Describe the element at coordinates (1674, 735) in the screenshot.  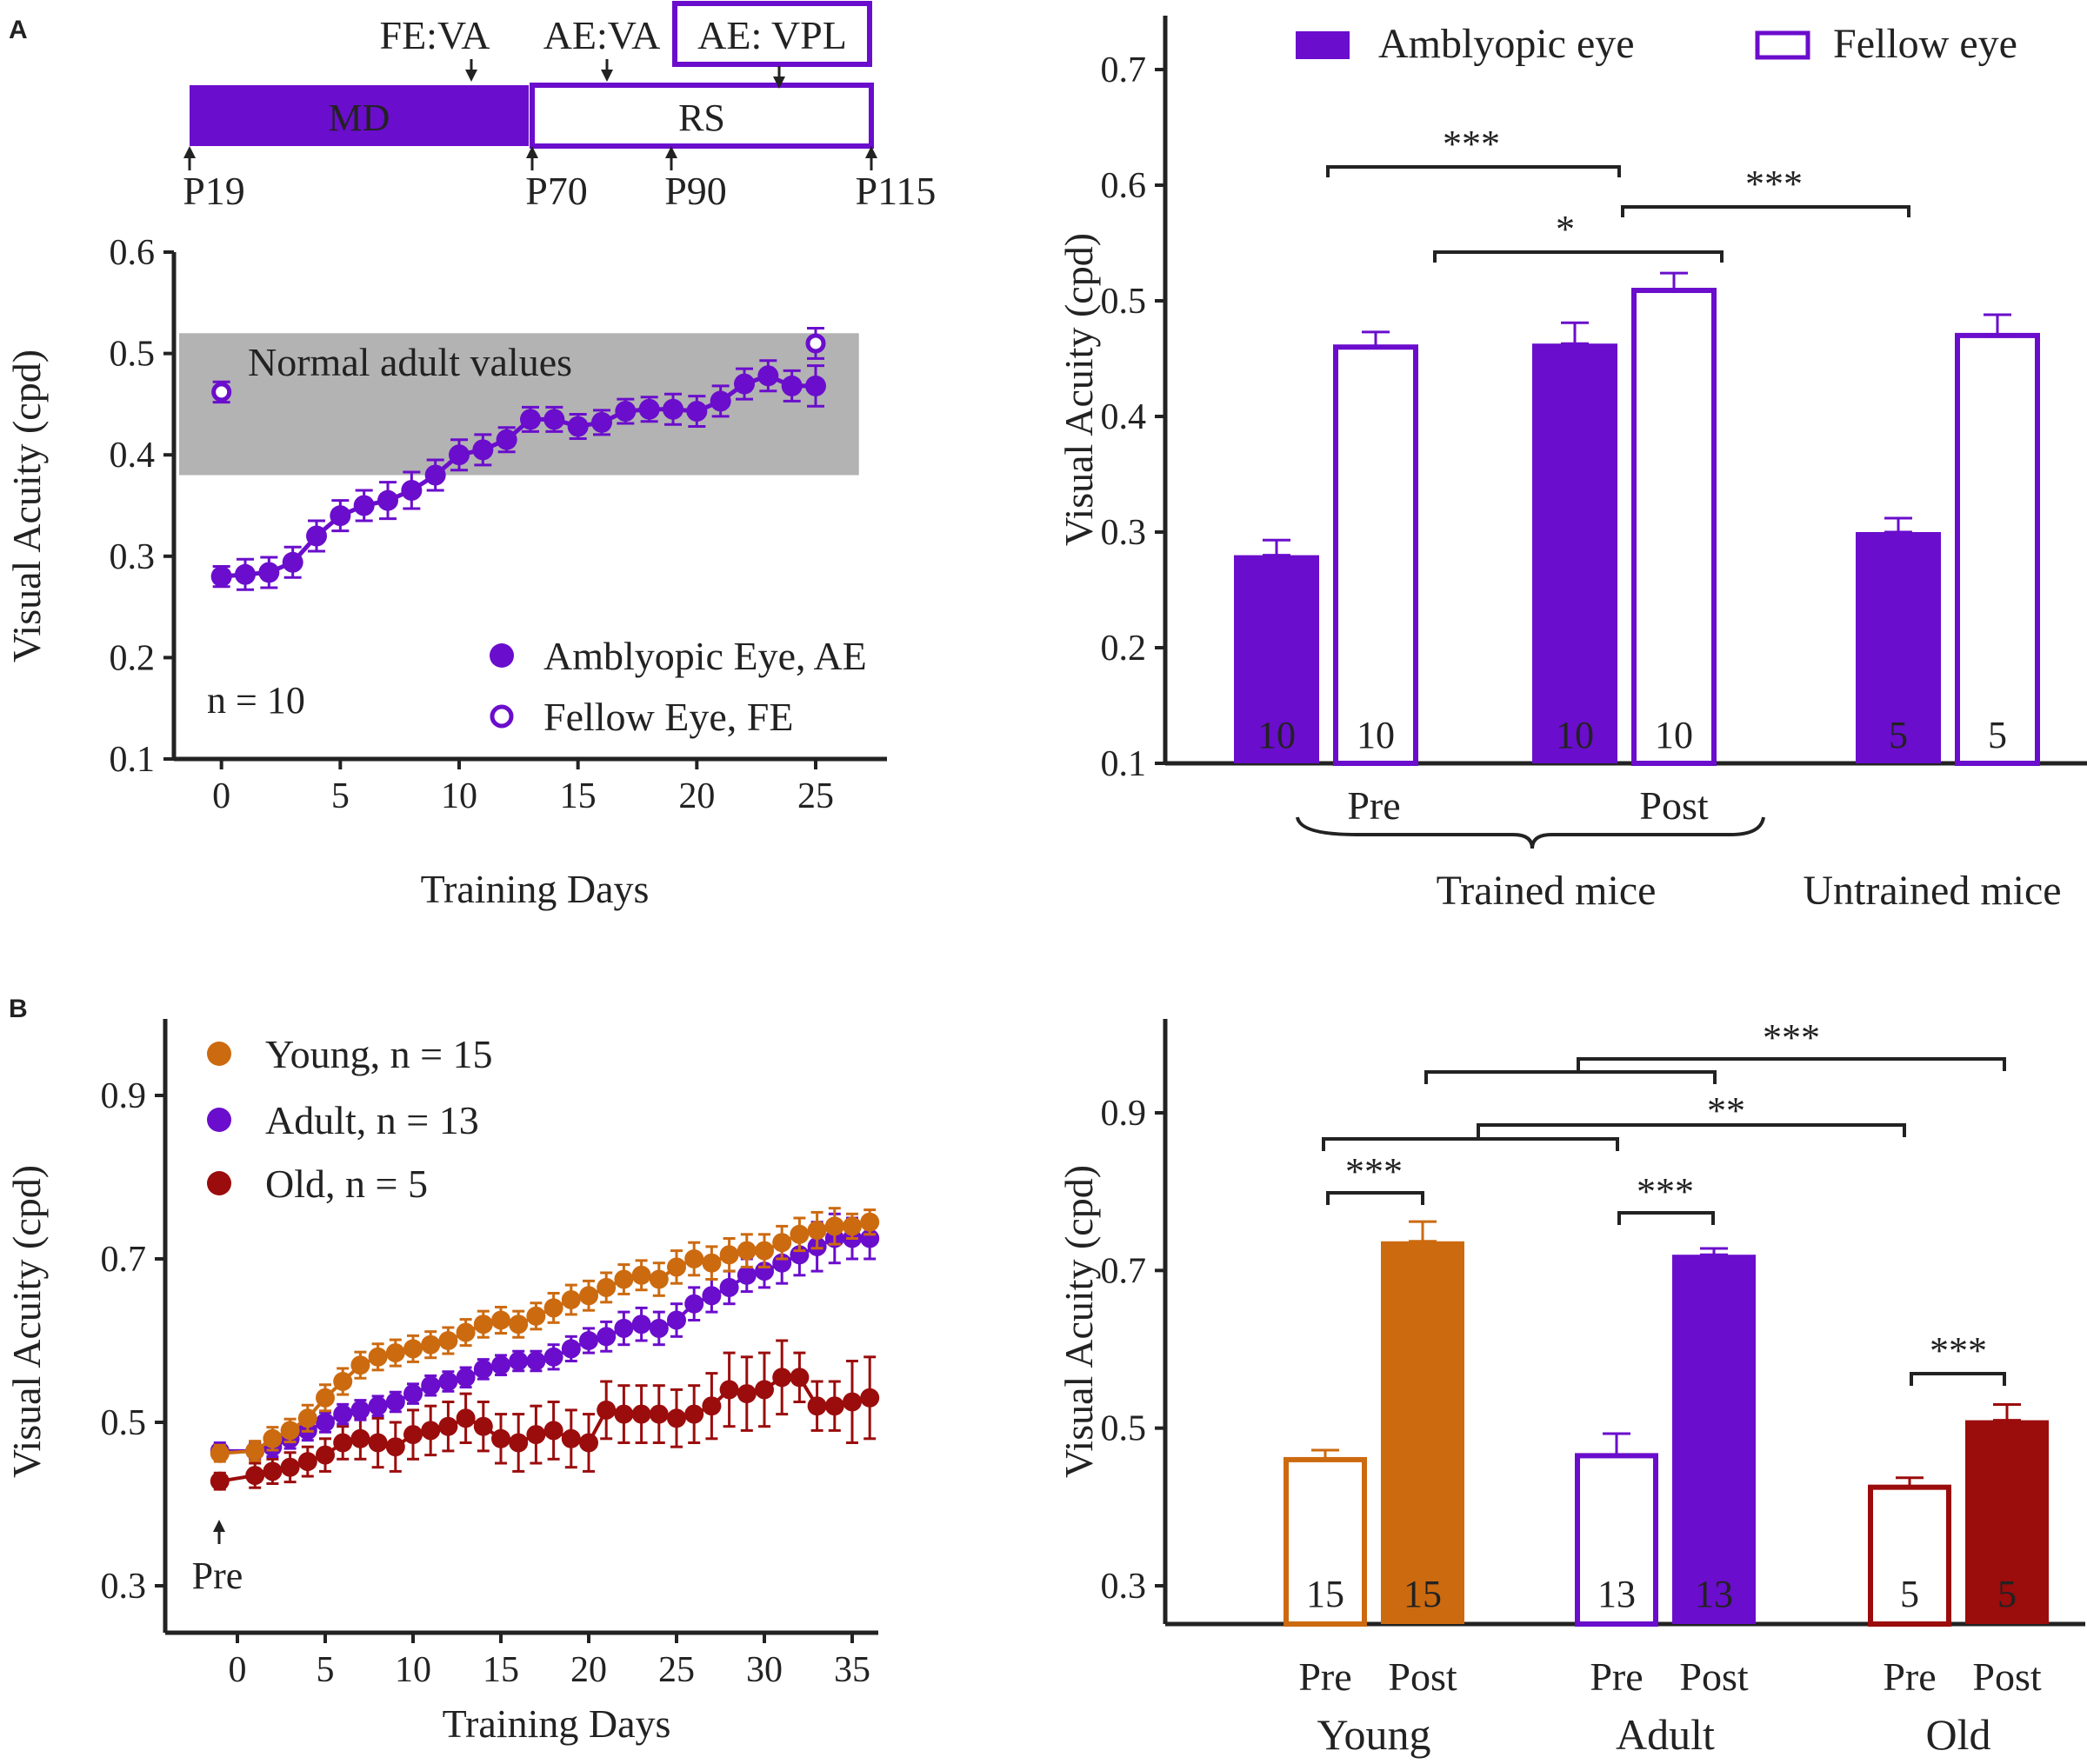
I see `bar-fellow-n-1: 10` at that location.